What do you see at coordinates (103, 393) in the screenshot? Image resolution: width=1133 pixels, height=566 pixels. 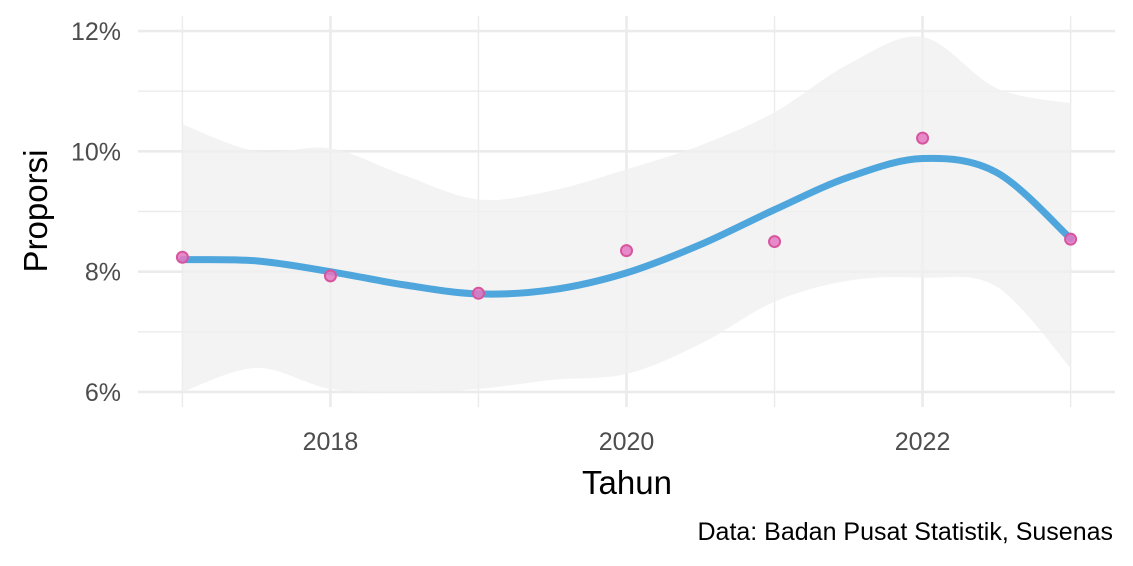 I see `y-tick-label: 6%` at bounding box center [103, 393].